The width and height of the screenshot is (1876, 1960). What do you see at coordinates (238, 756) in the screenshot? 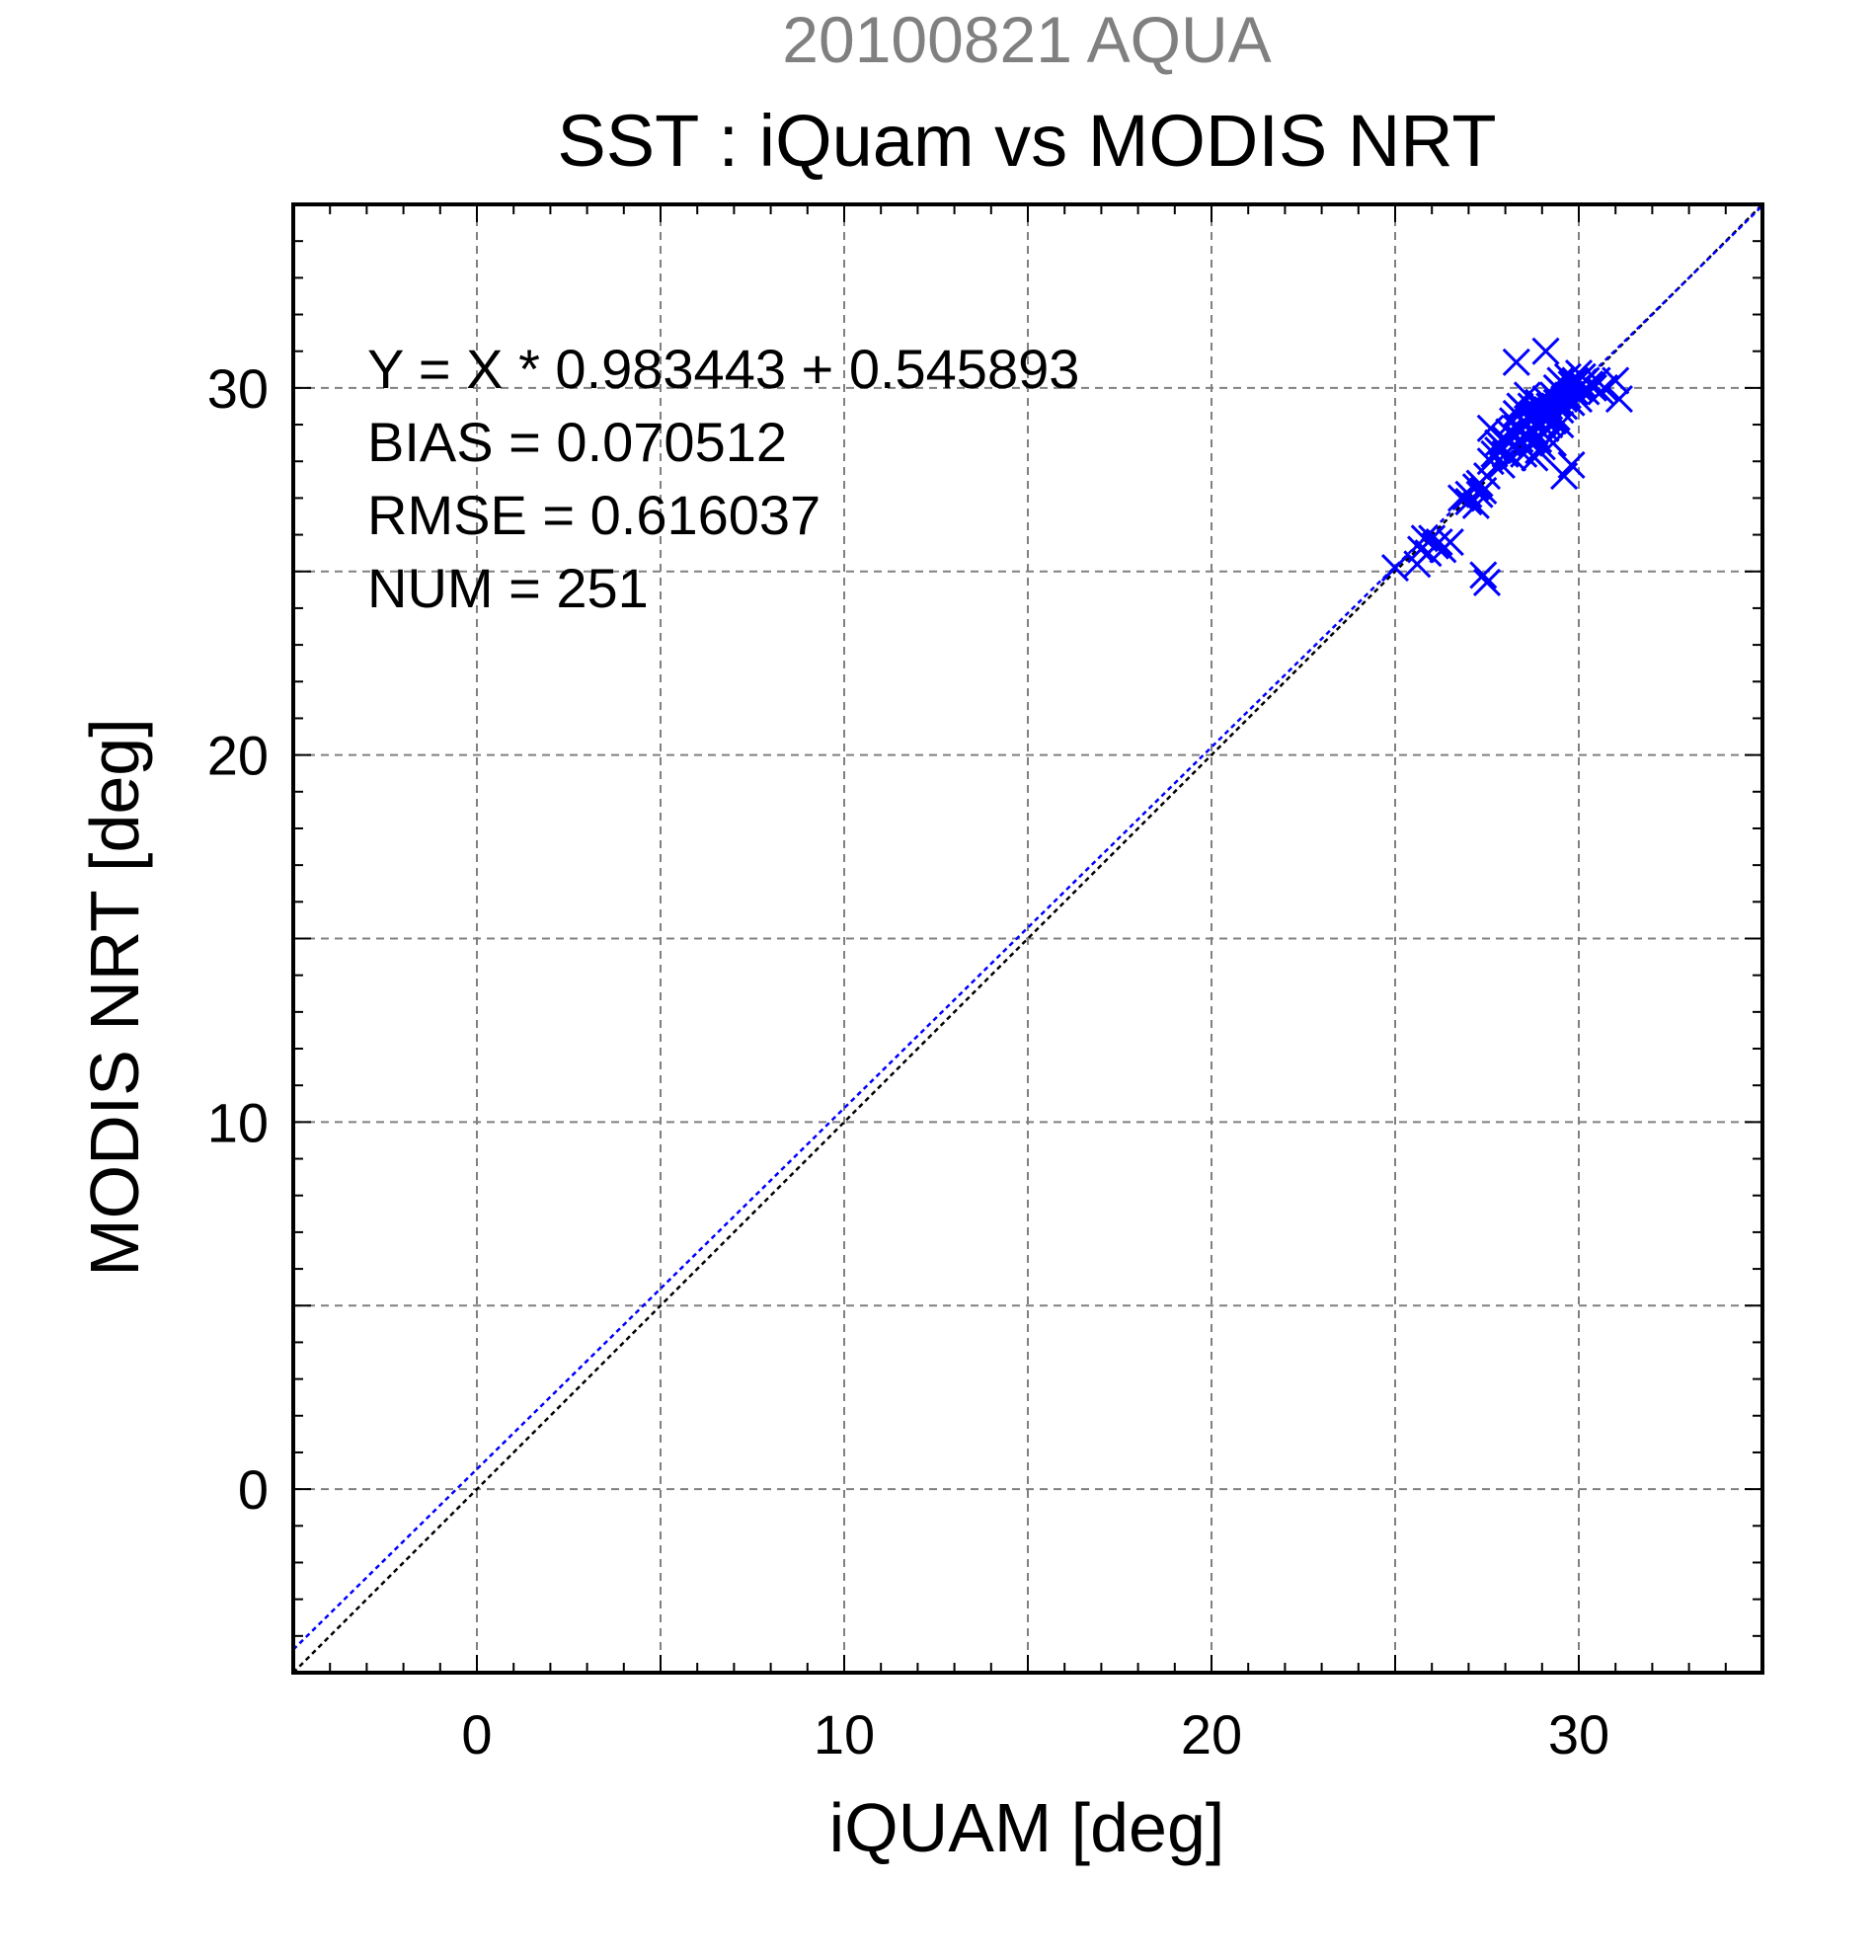
I see `y-tick-label: 20` at bounding box center [238, 756].